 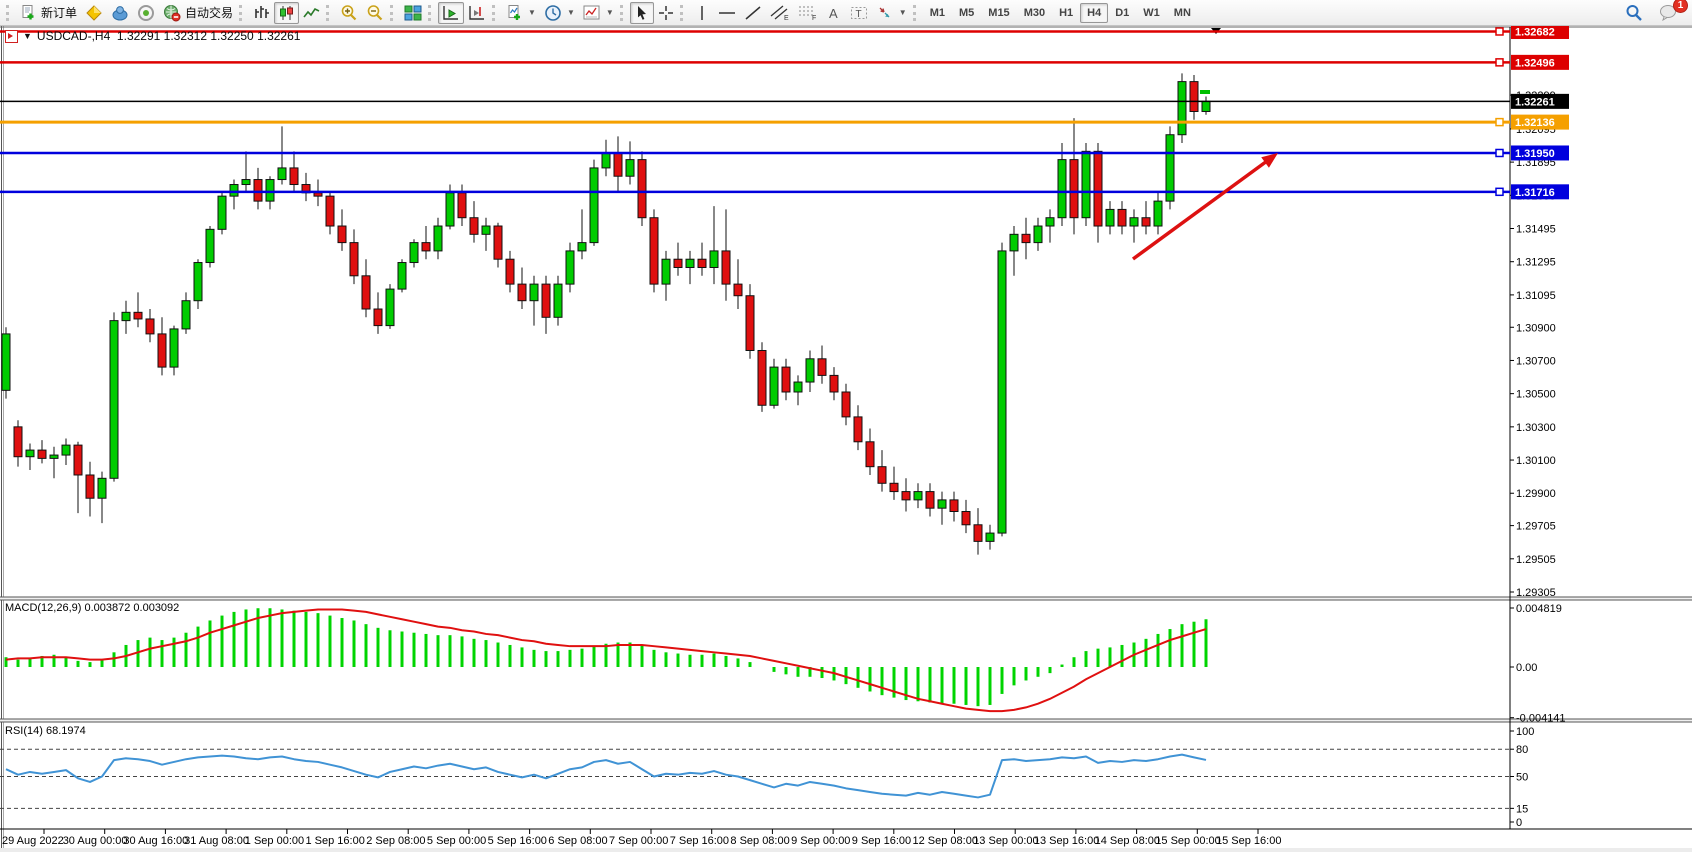 I want to click on vertical-line-icon, so click(x=702, y=12).